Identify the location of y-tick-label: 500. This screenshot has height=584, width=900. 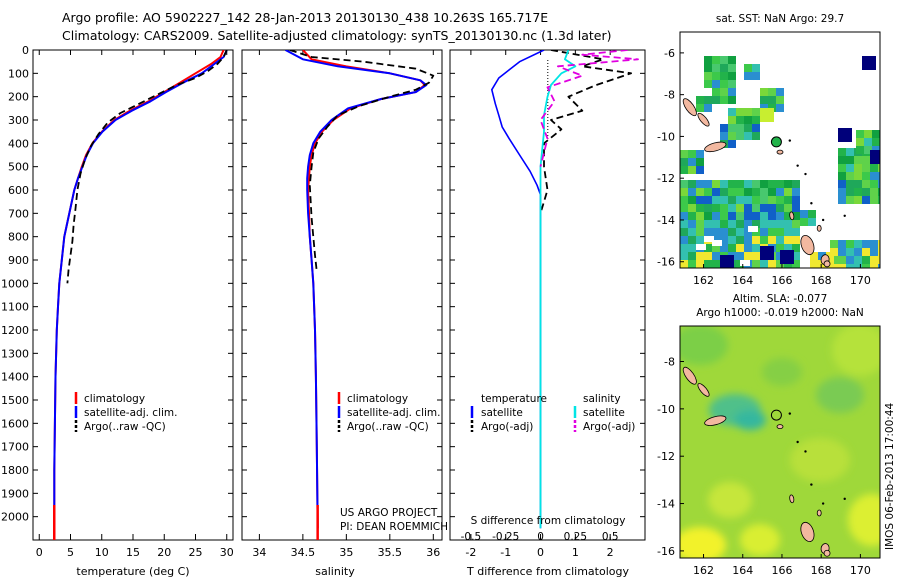
(18, 167).